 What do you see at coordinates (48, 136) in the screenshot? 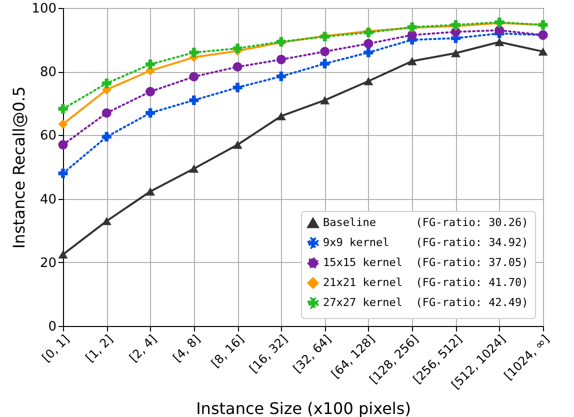
I see `y-tick-label: 60` at bounding box center [48, 136].